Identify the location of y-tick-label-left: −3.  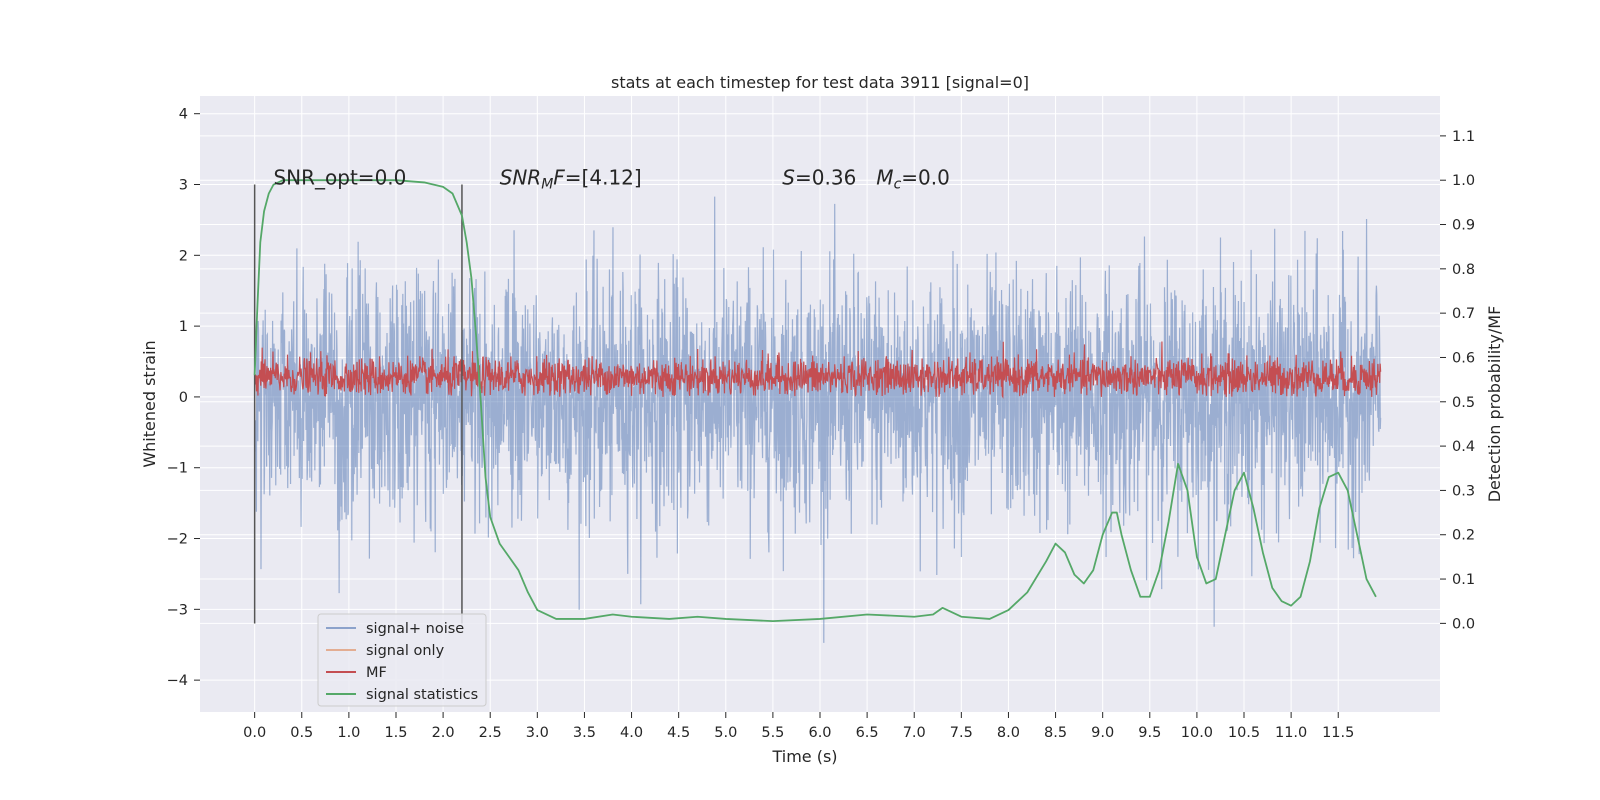
(177, 610).